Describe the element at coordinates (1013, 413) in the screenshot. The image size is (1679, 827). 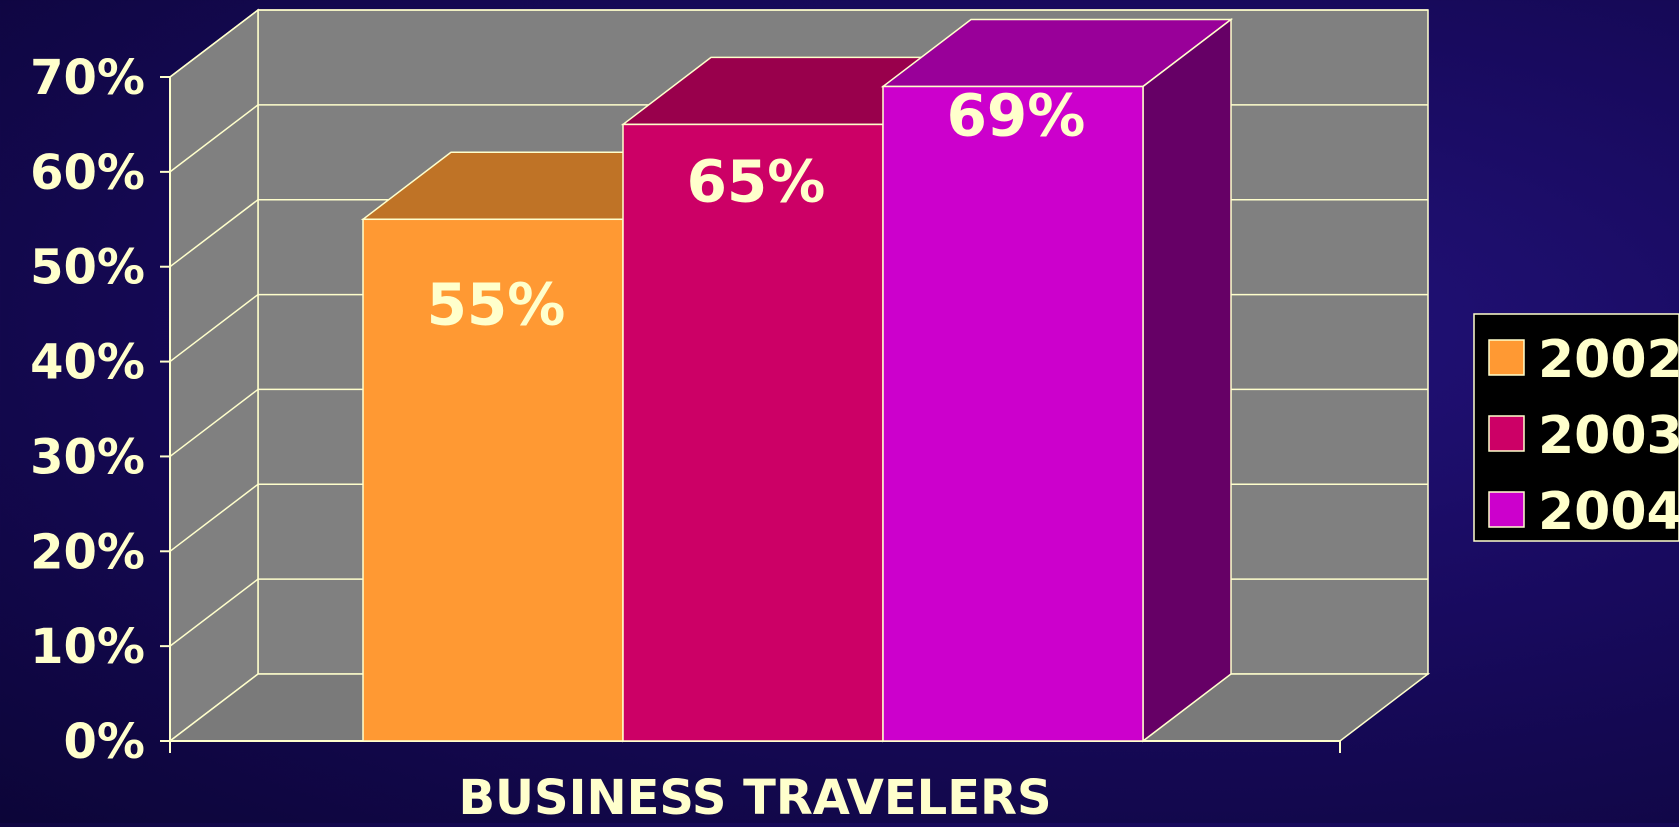
I see `bar-2004` at that location.